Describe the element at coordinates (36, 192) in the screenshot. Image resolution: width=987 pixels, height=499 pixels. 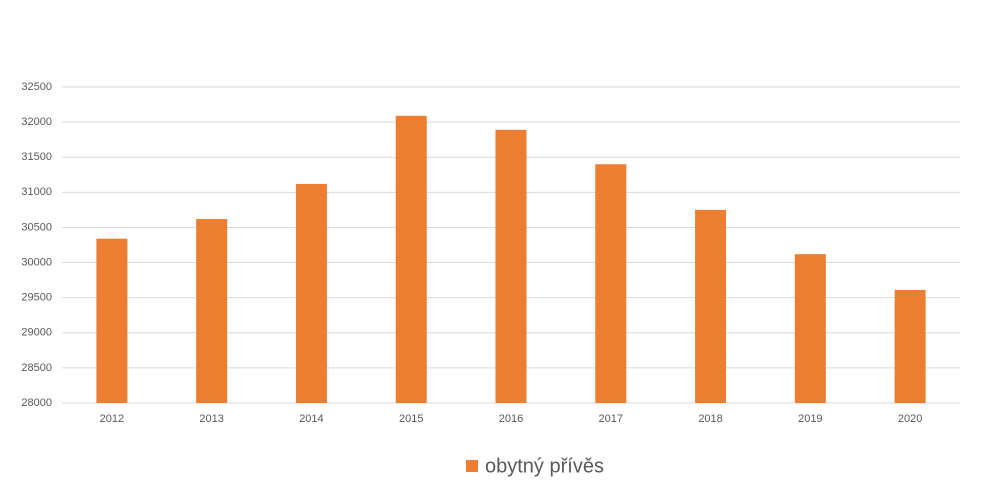
I see `y-tick-label: 31000` at that location.